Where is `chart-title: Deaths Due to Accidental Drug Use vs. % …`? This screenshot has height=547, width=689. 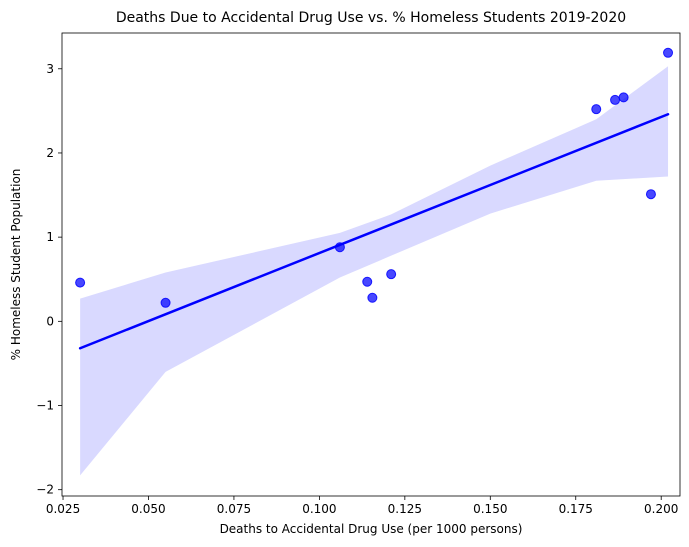 chart-title: Deaths Due to Accidental Drug Use vs. % … is located at coordinates (371, 18).